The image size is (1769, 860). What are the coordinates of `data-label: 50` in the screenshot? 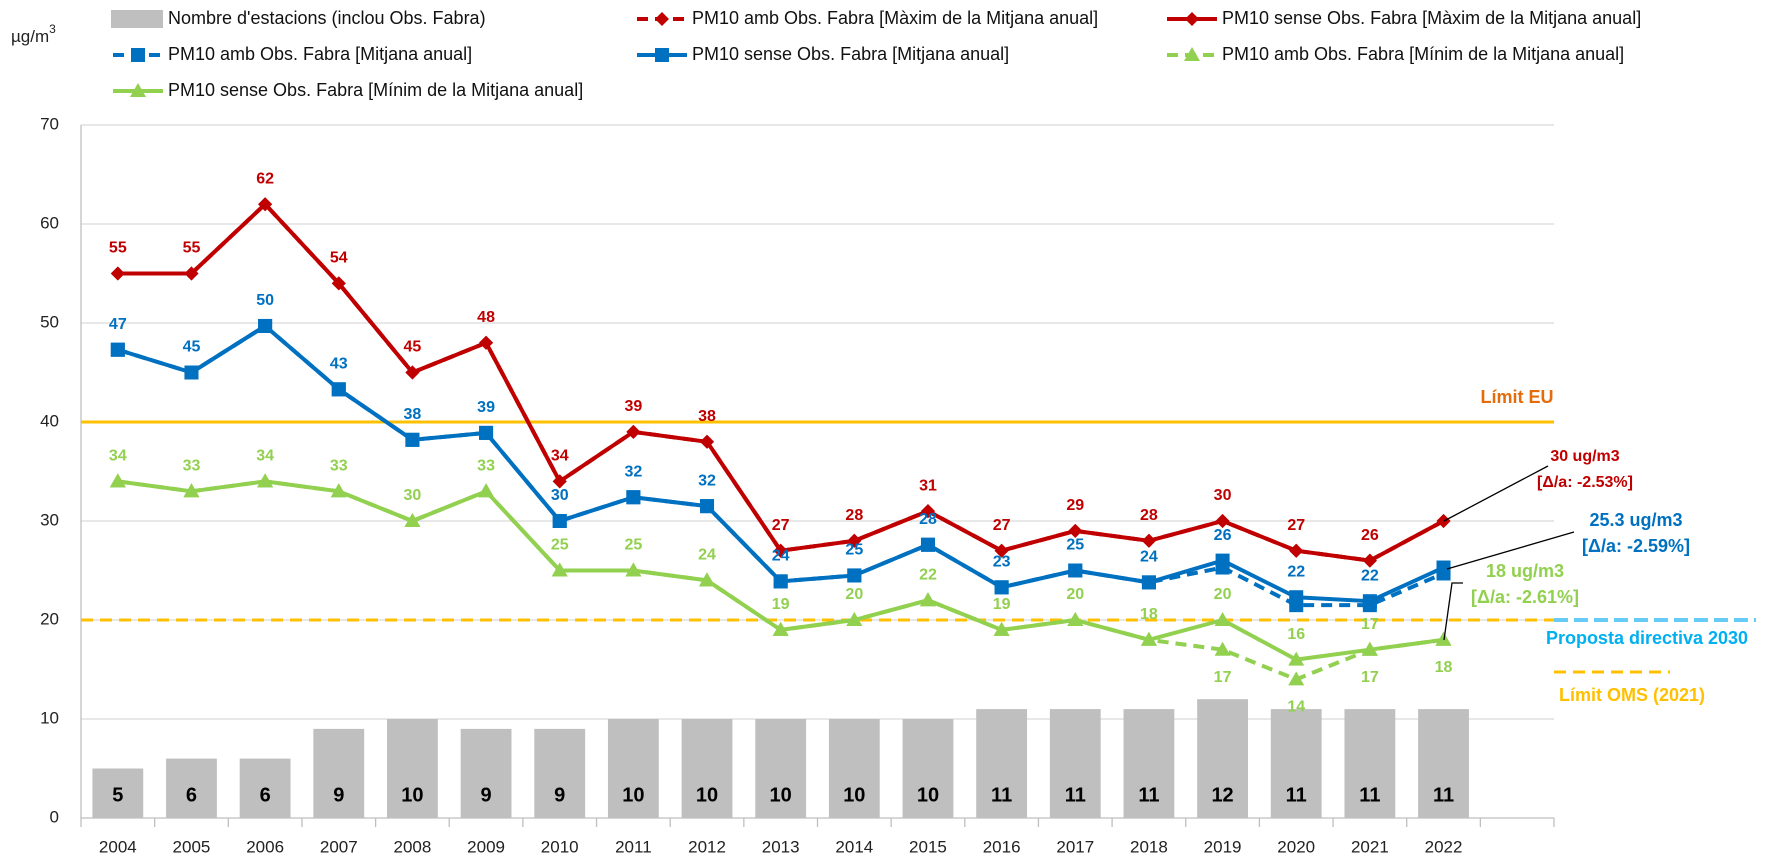 It's located at (265, 300).